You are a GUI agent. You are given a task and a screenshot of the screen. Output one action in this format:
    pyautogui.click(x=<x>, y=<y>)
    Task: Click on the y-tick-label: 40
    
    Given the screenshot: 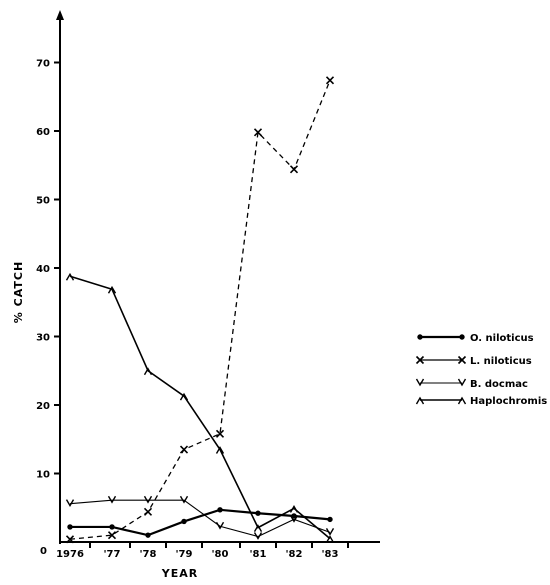 What is the action you would take?
    pyautogui.click(x=43, y=269)
    